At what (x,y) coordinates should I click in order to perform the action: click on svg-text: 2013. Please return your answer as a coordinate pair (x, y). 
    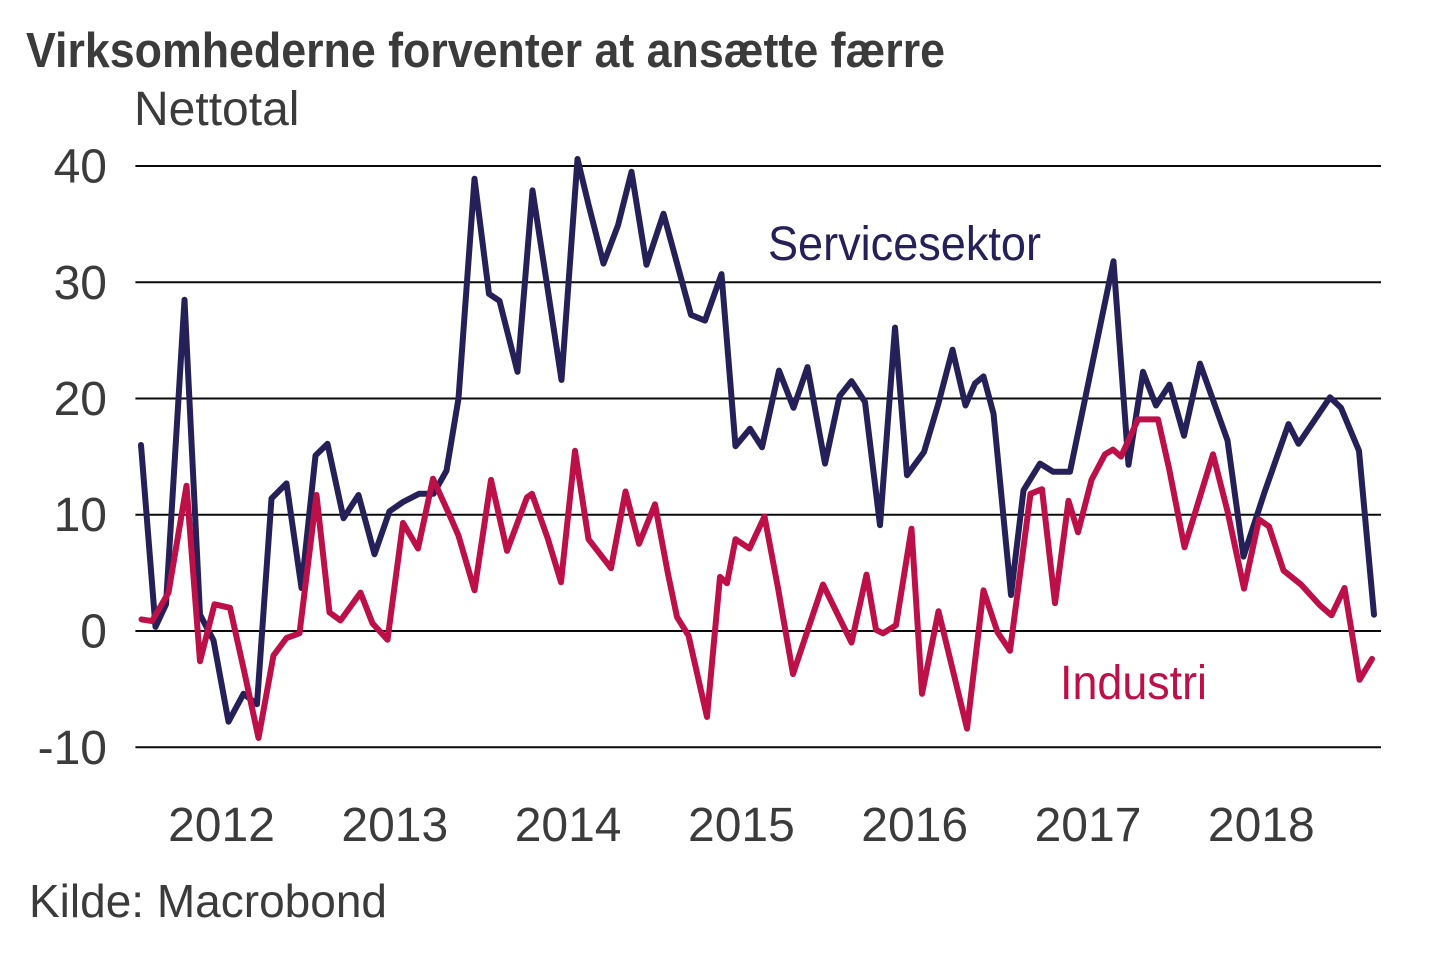
    Looking at the image, I should click on (394, 825).